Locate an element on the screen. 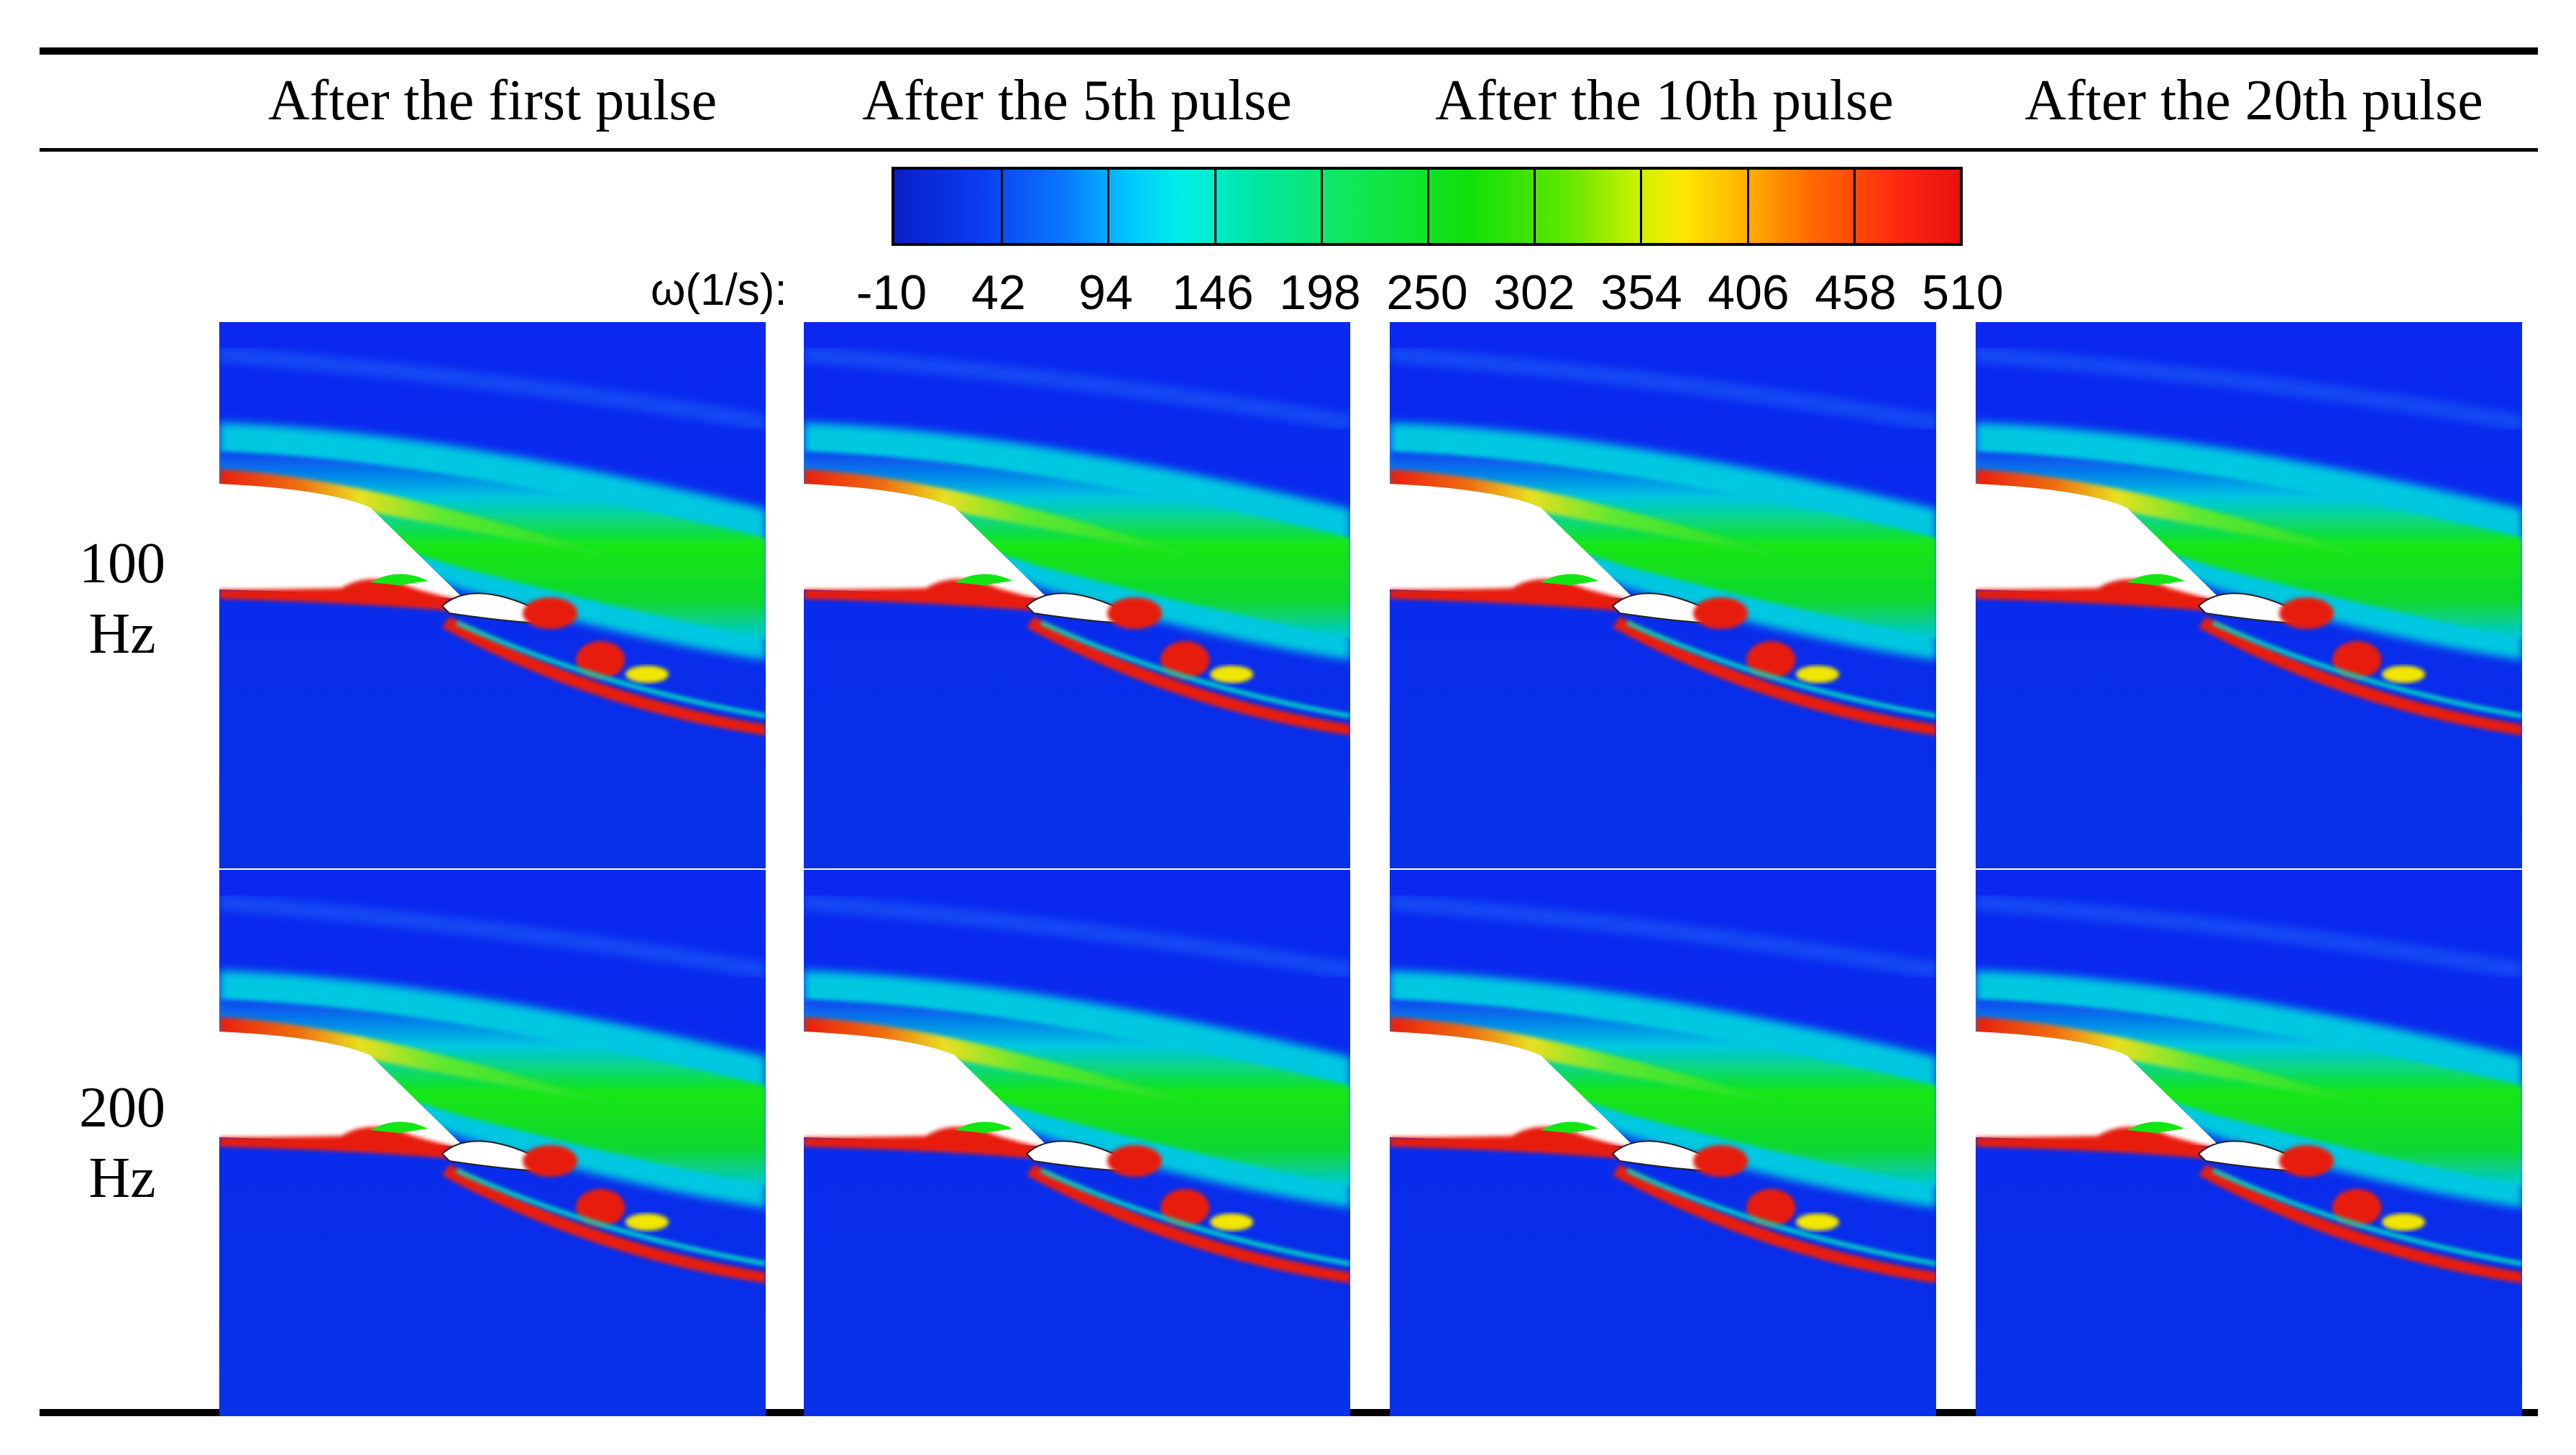  panel-100hz-5th-pulse is located at coordinates (1077, 595).